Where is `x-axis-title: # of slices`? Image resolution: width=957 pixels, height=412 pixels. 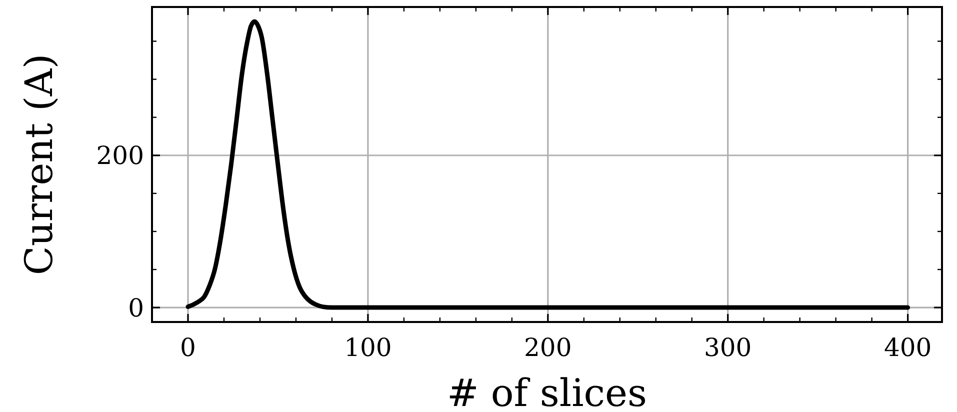 x-axis-title: # of slices is located at coordinates (547, 391).